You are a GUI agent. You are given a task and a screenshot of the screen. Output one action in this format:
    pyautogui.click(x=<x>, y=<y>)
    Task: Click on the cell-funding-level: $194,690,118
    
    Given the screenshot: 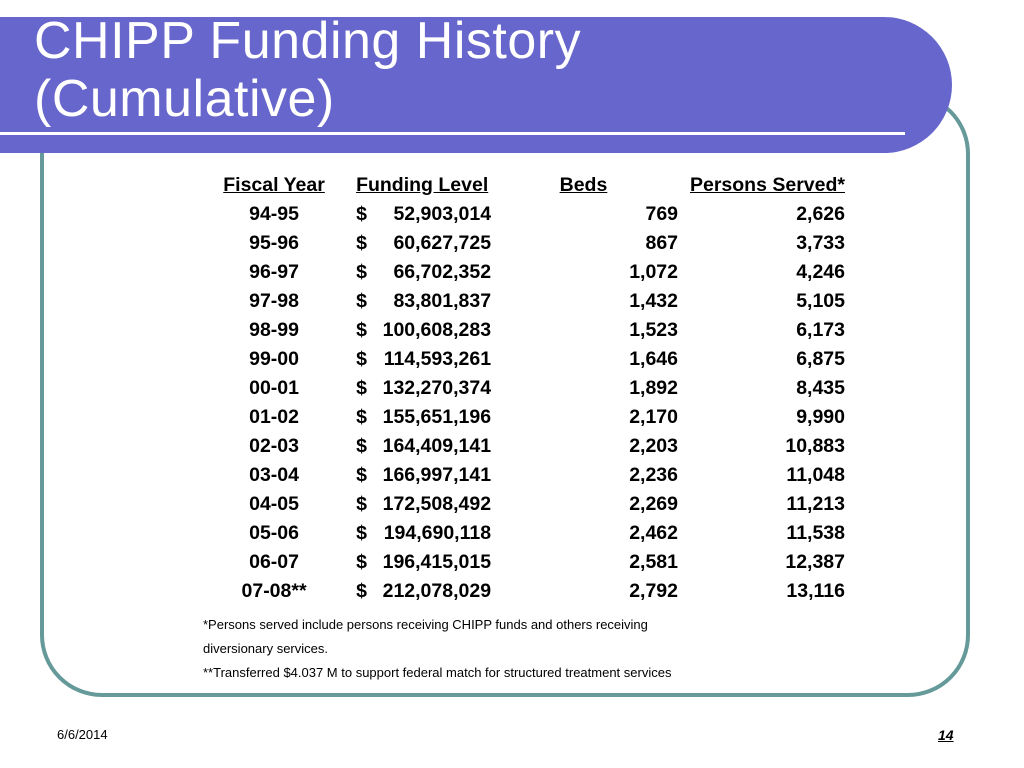 What is the action you would take?
    pyautogui.click(x=433, y=533)
    